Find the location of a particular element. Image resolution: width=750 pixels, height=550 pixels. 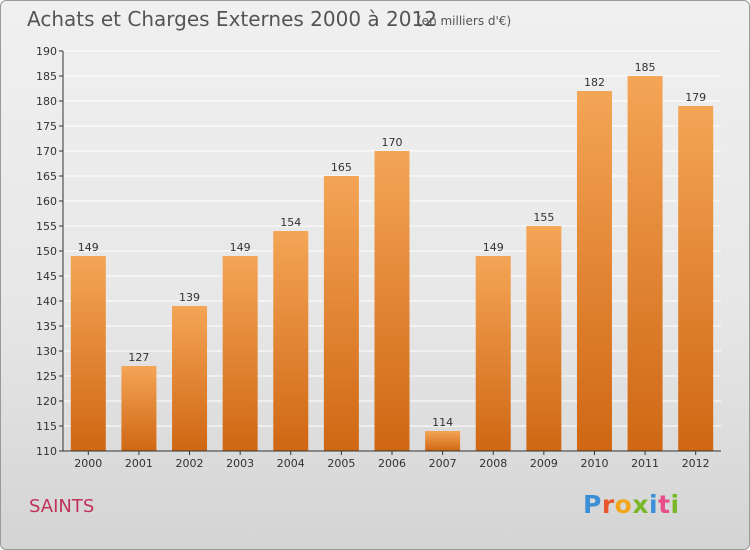

y-tick-label: 180 is located at coordinates (46, 101).